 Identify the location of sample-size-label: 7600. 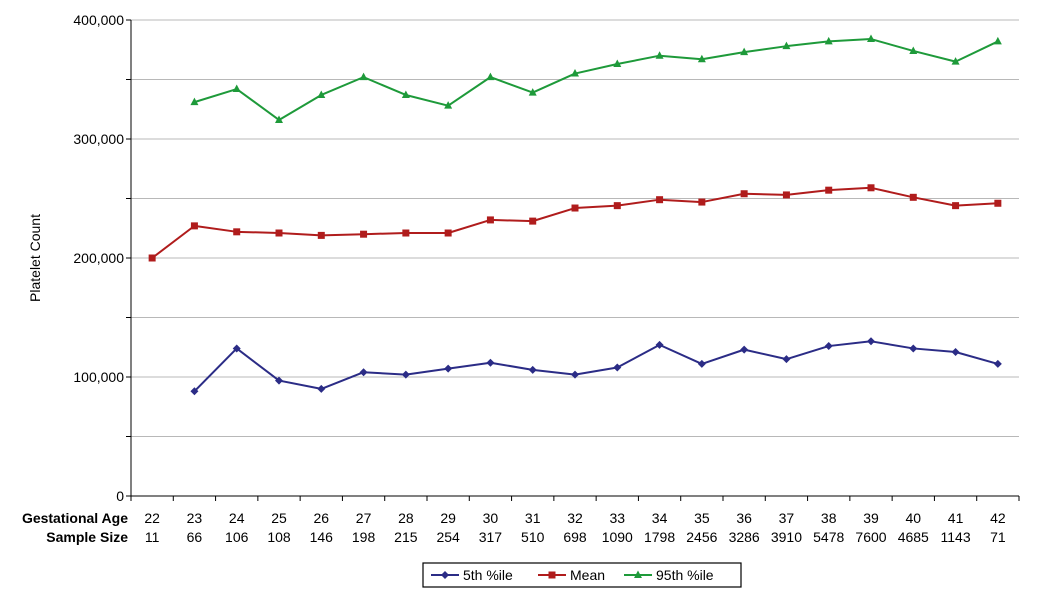
(870, 537).